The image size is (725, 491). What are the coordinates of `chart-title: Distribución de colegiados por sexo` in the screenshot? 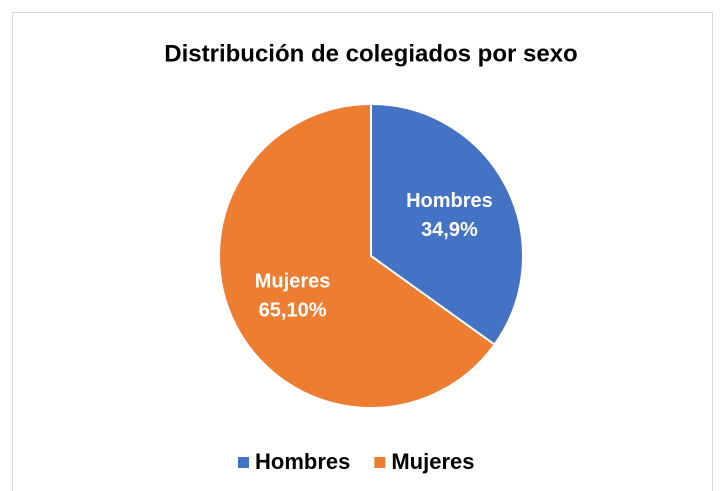 It's located at (370, 53).